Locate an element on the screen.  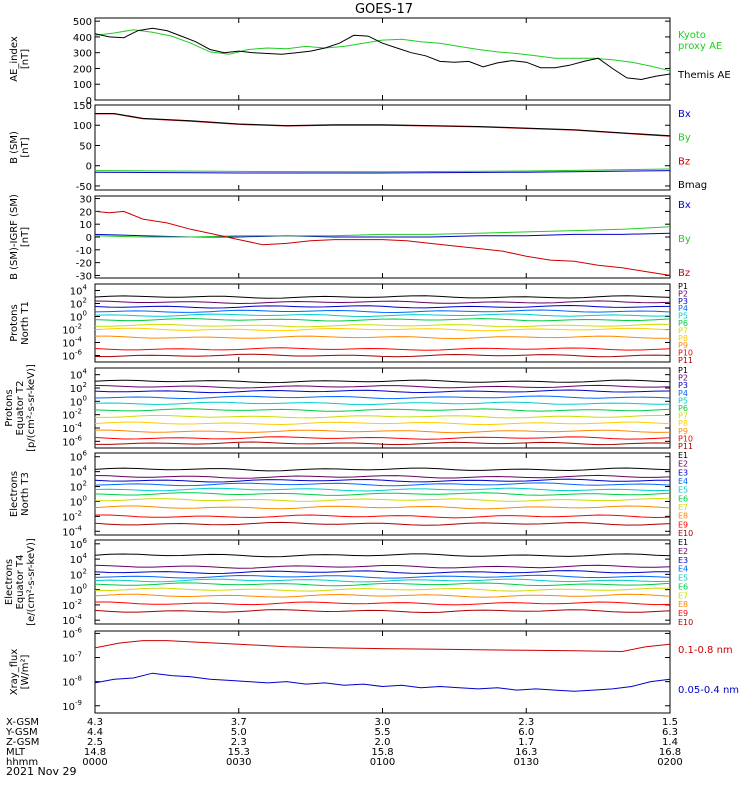
series-line-p6 is located at coordinates (382, 410).